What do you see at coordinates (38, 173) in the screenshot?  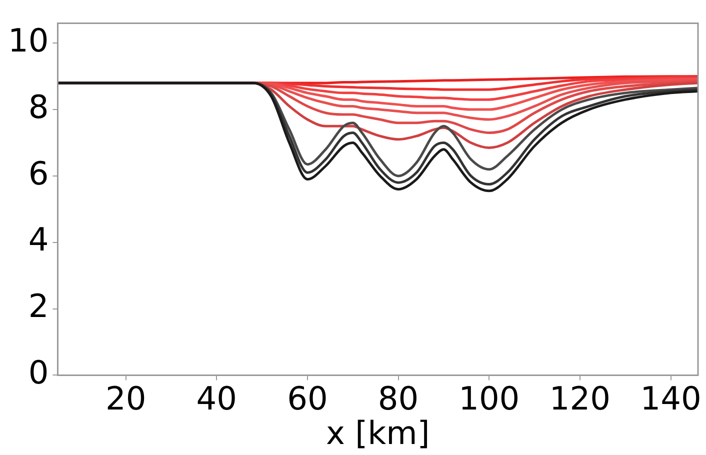 I see `y-tick-label: 6` at bounding box center [38, 173].